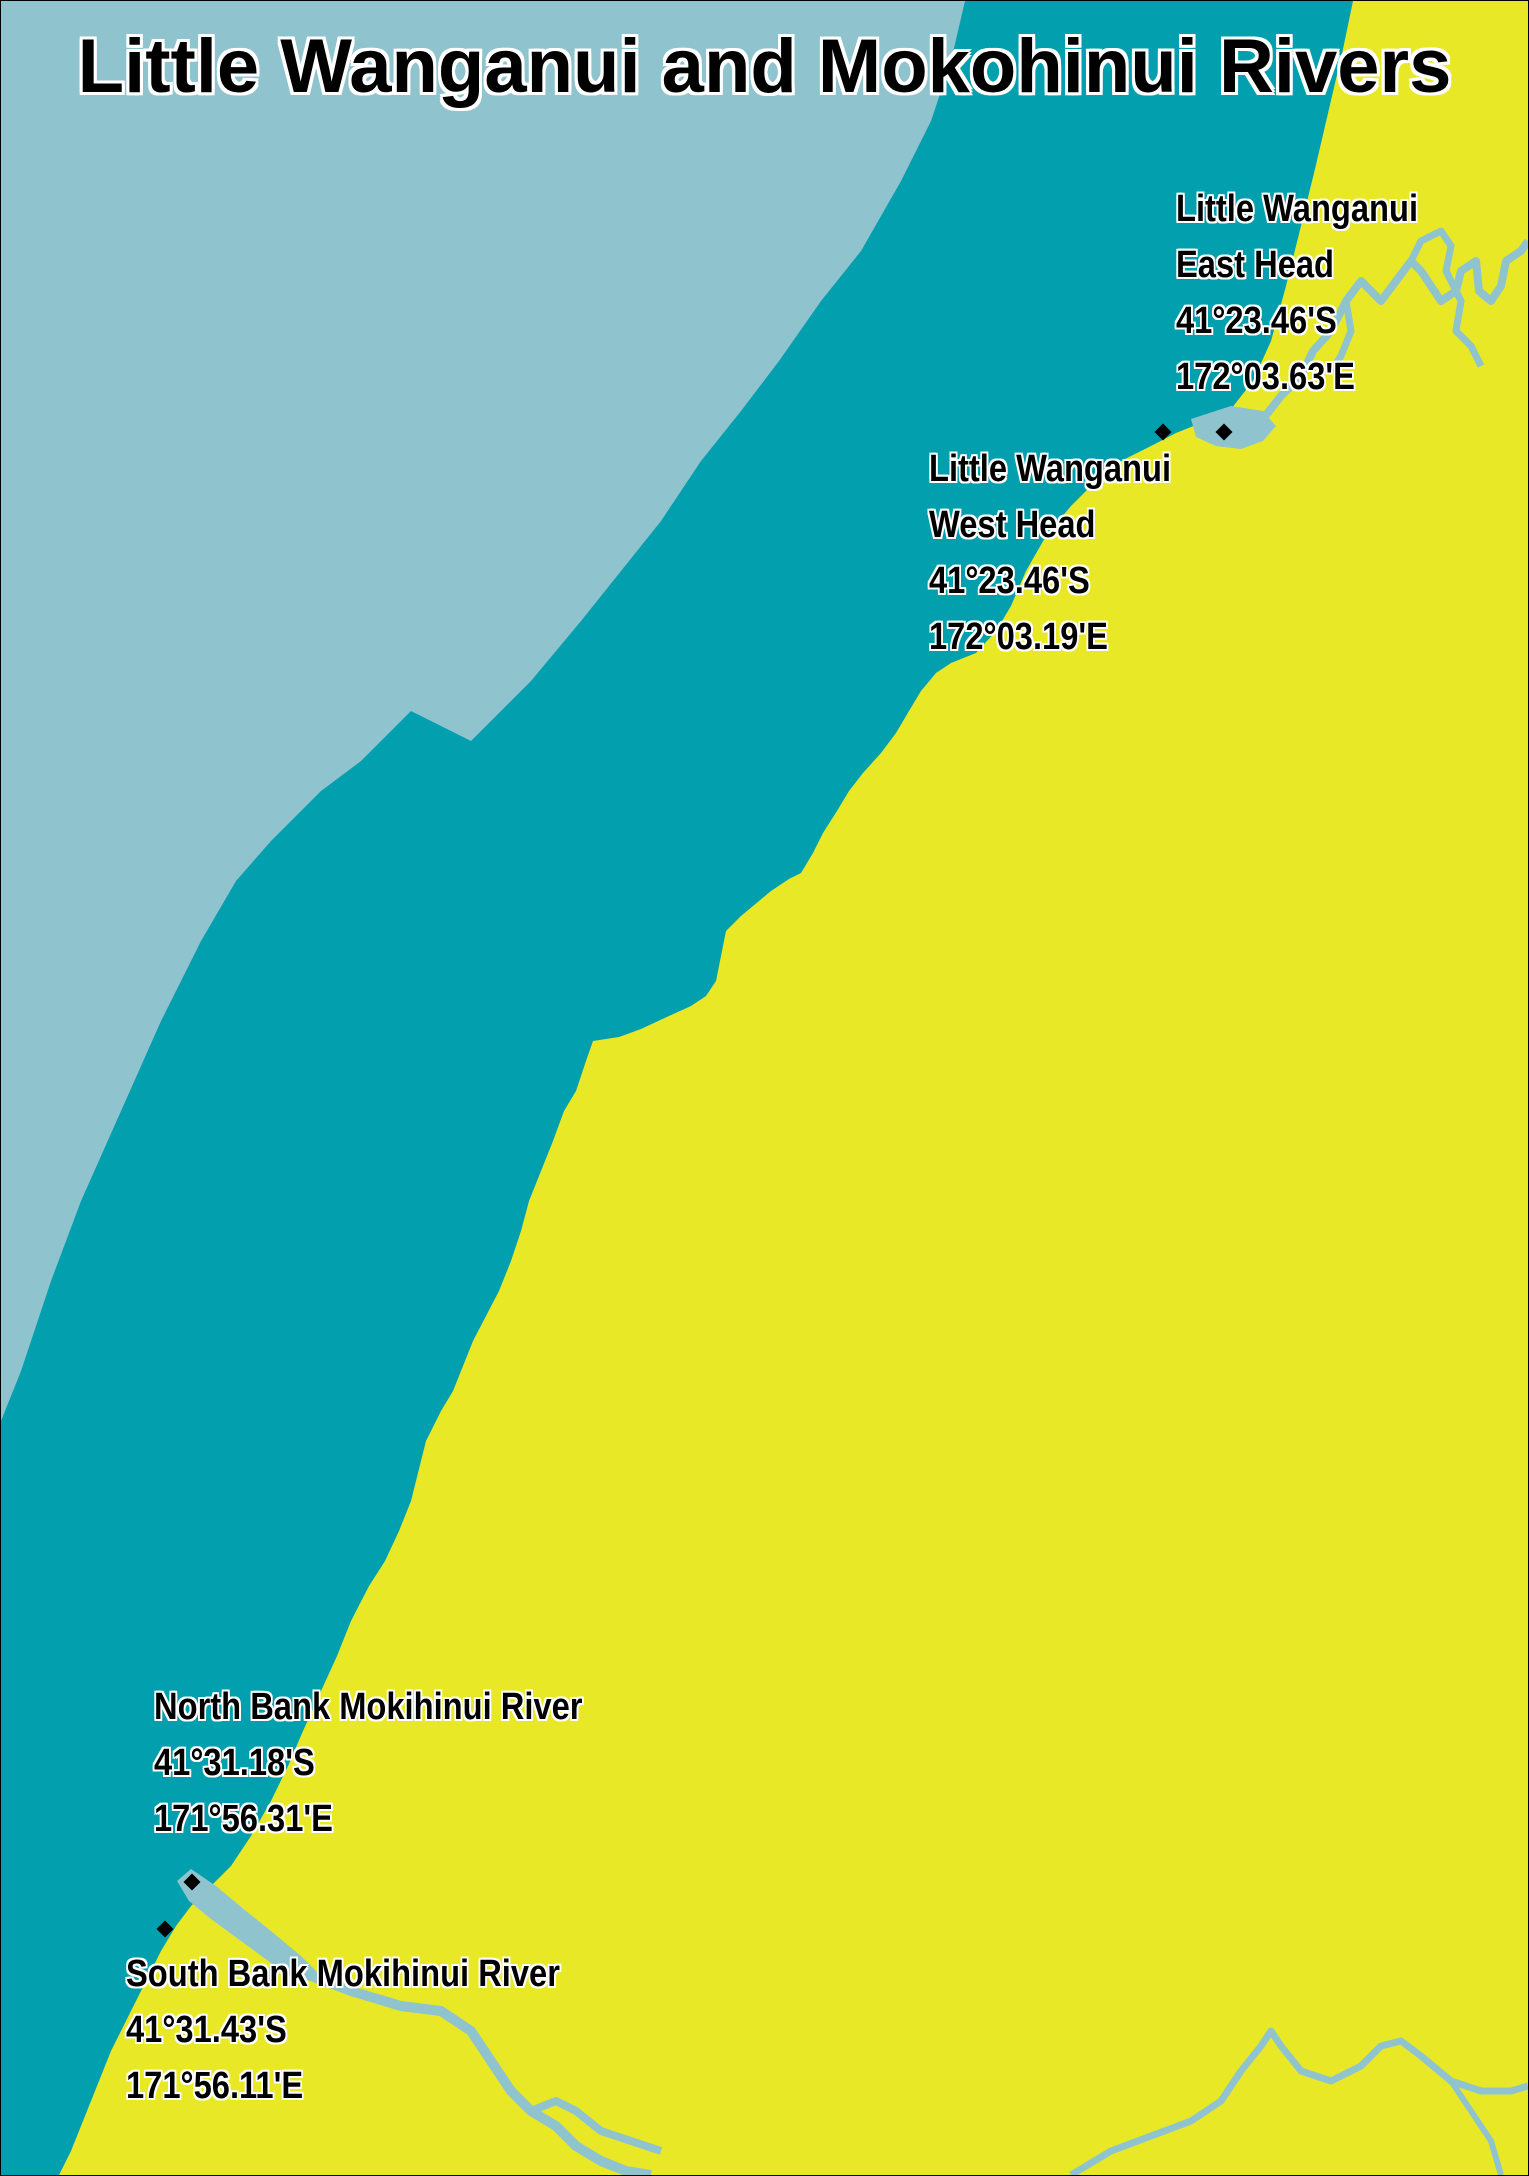 The image size is (1529, 2176). I want to click on mokihinui-river, so click(480, 2073).